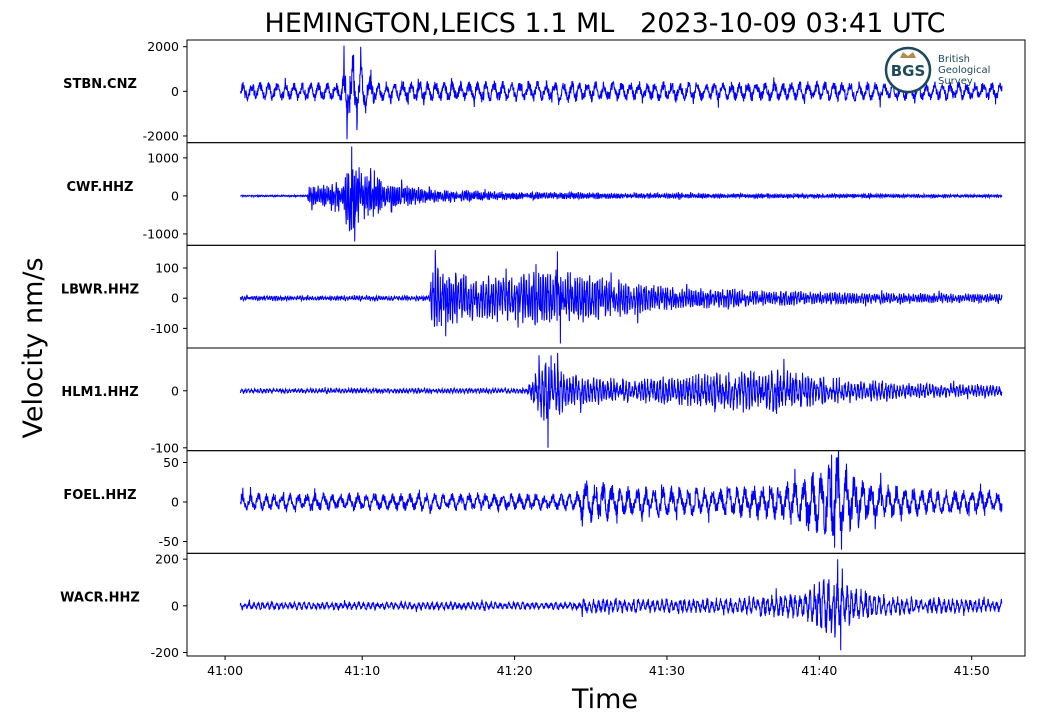 Image resolution: width=1046 pixels, height=728 pixels. I want to click on panel-lbwr-hhz: 100 0 -100 LBWR.HHZ, so click(543, 296).